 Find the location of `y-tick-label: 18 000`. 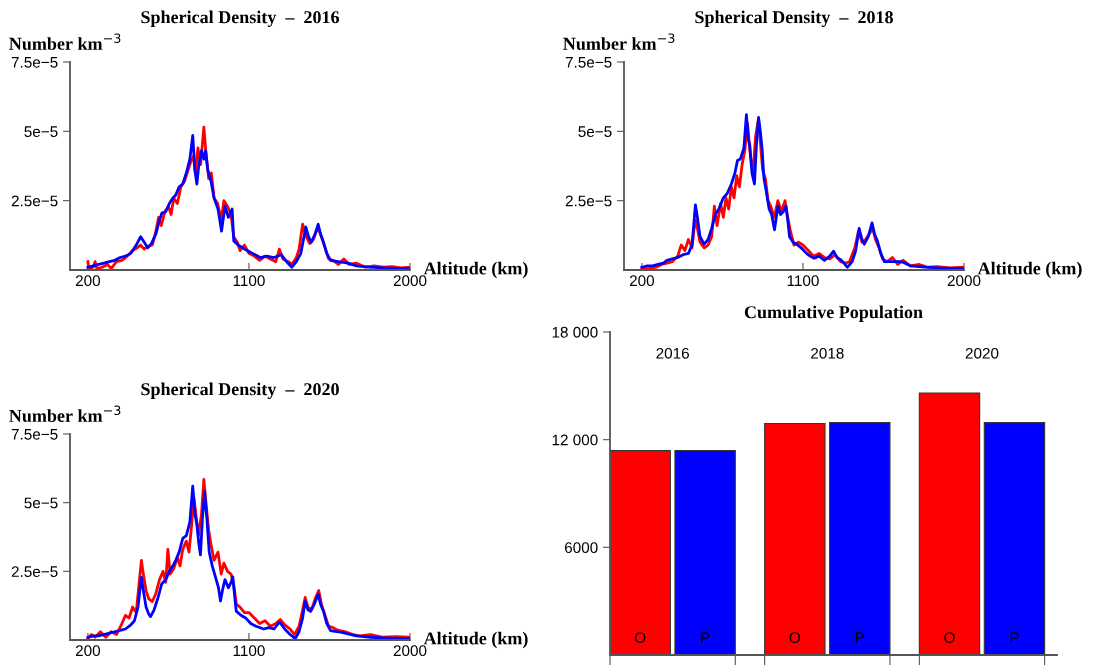

y-tick-label: 18 000 is located at coordinates (575, 332).